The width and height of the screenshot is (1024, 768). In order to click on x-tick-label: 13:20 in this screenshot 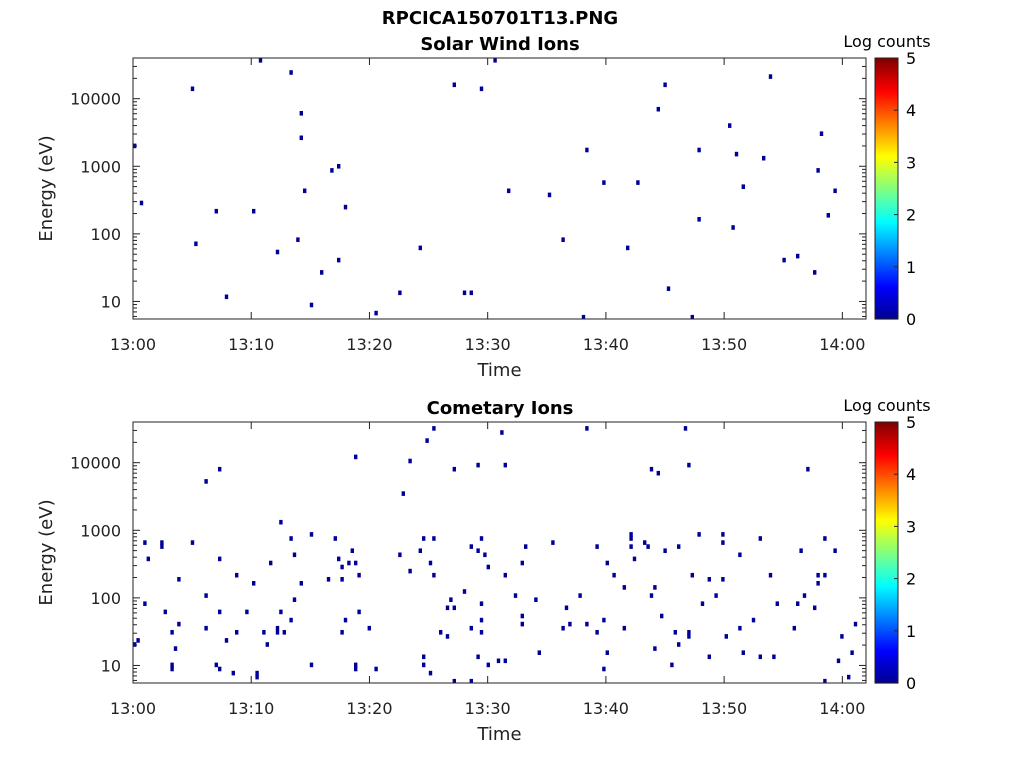, I will do `click(369, 708)`.